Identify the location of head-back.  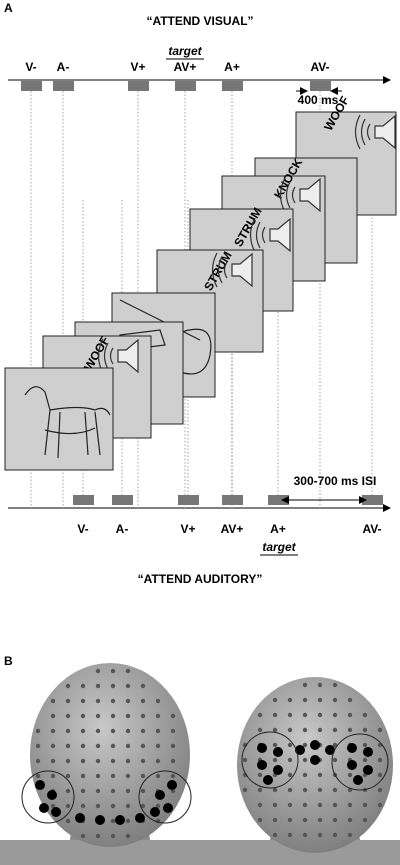
(110, 755).